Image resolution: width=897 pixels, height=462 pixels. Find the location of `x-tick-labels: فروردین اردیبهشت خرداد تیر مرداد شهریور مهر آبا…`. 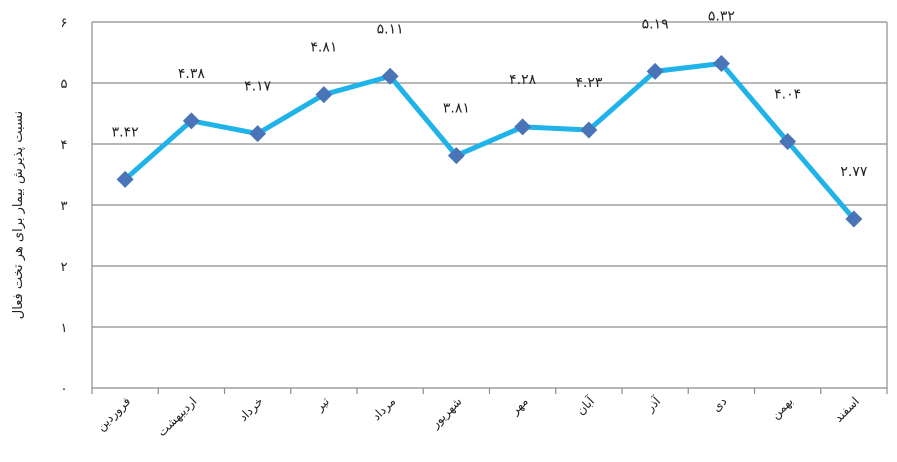

x-tick-labels: فروردین اردیبهشت خرداد تیر مرداد شهریور مهر آبا… is located at coordinates (478, 416).